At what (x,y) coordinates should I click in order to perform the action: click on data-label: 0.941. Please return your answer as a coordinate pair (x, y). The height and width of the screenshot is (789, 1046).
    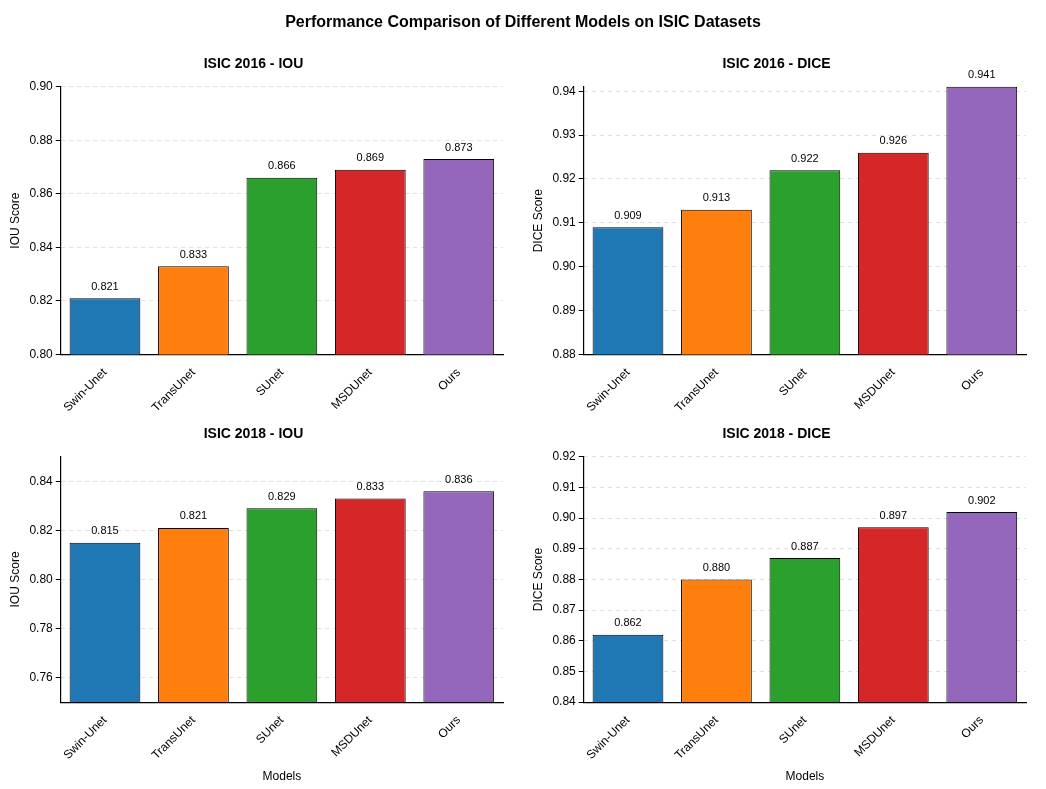
    Looking at the image, I should click on (982, 74).